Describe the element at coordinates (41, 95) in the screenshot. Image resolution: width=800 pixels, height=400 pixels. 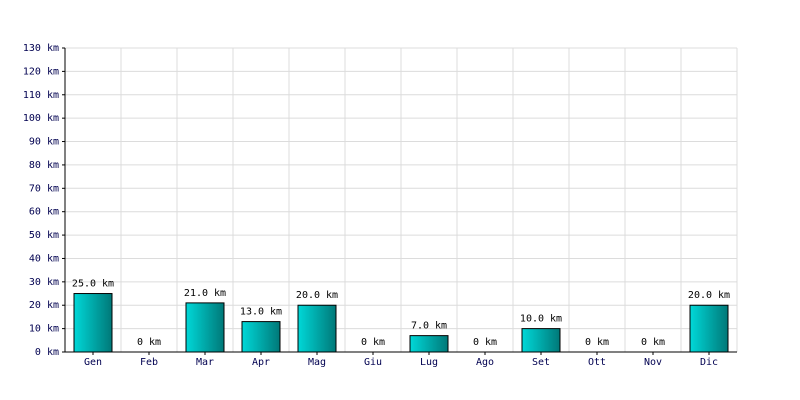
I see `y-tick-label: 110 km` at that location.